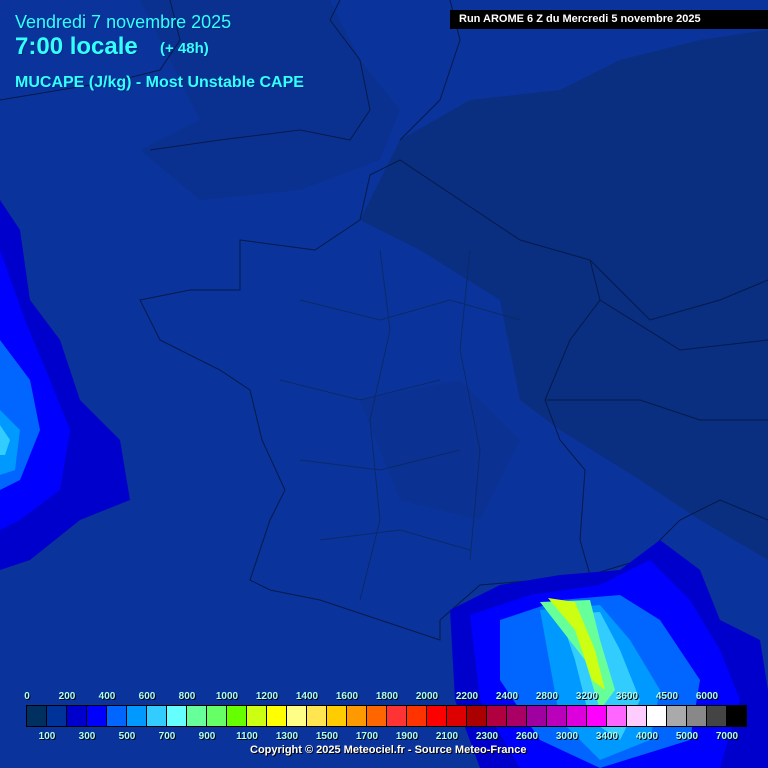 This screenshot has height=768, width=768. I want to click on legend-label-top: 1800, so click(387, 696).